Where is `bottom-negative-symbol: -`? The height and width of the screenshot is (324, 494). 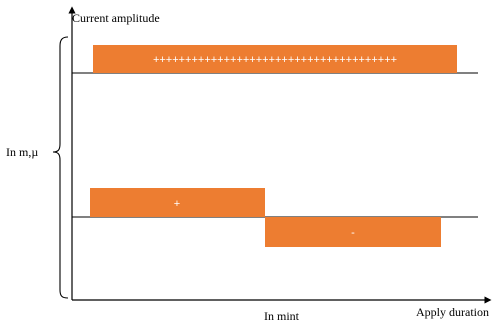
bottom-negative-symbol: - is located at coordinates (353, 233).